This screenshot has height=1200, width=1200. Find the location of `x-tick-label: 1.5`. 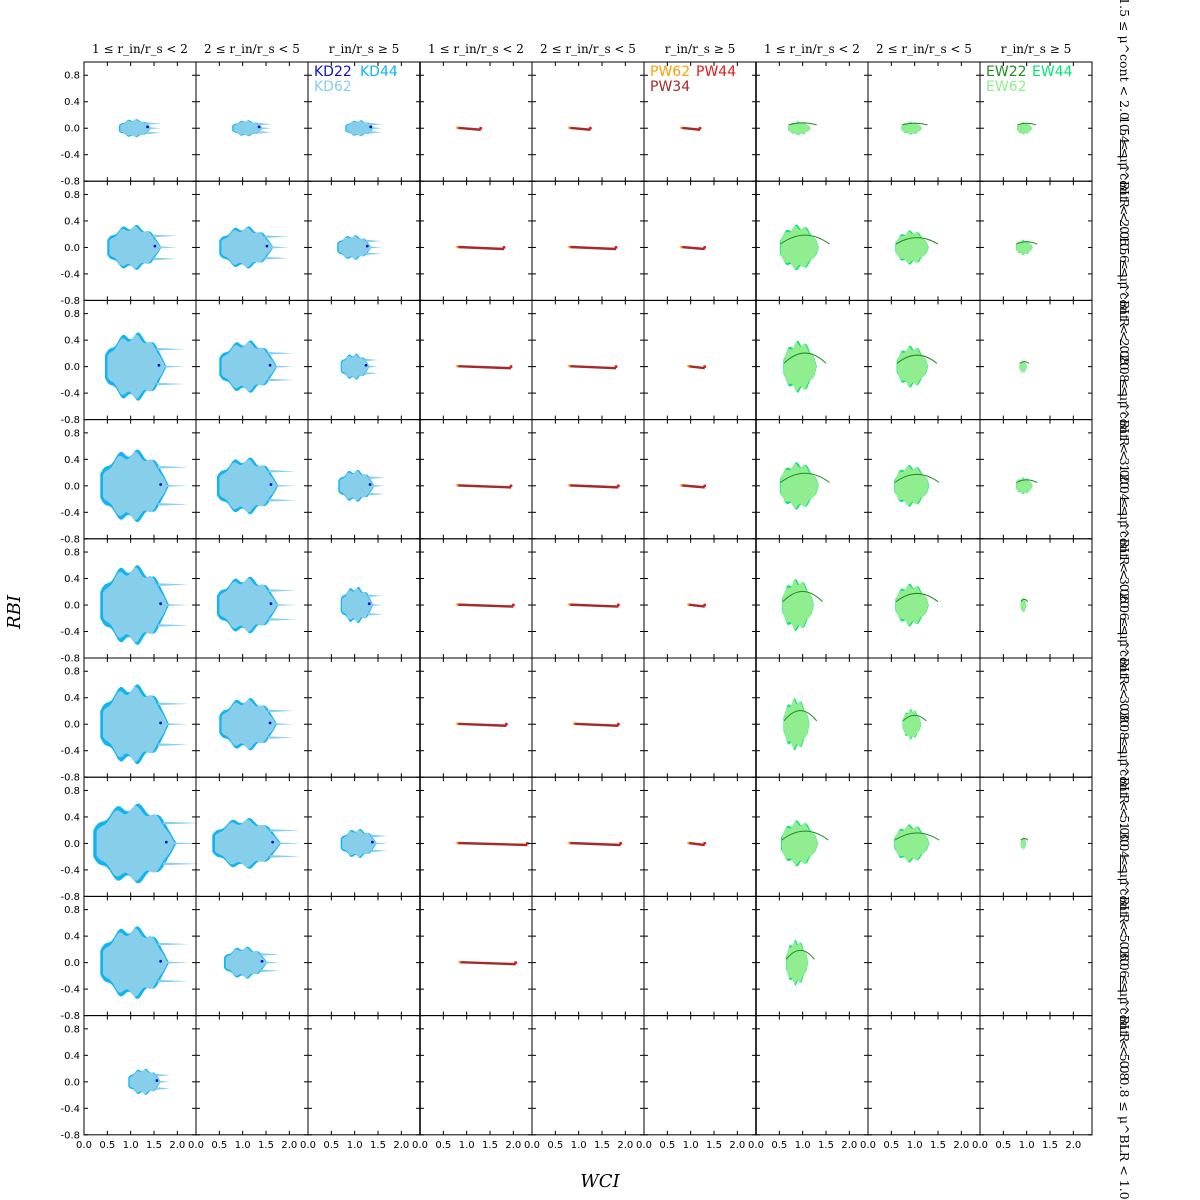

x-tick-label: 1.5 is located at coordinates (1050, 1145).